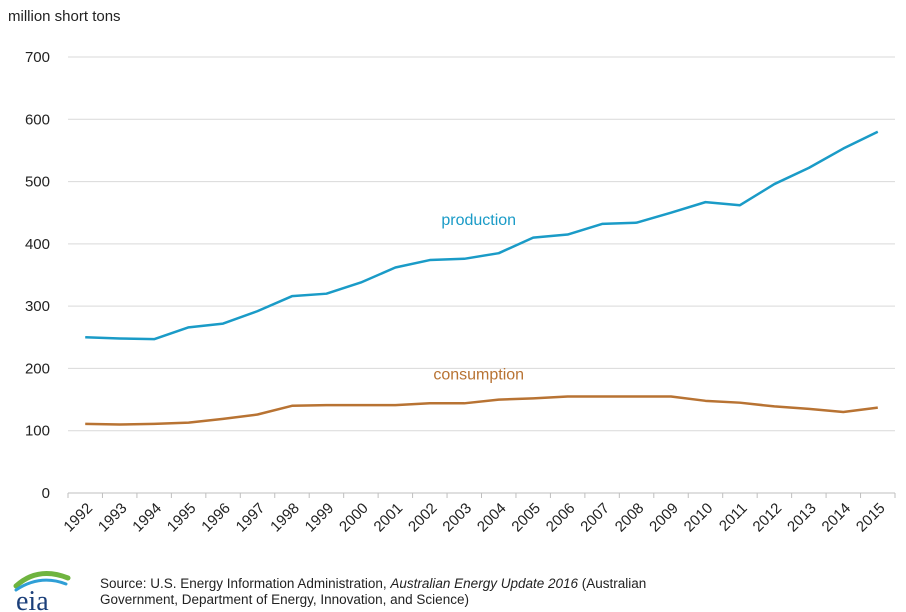  Describe the element at coordinates (216, 518) in the screenshot. I see `x-tick-label: 1996` at that location.